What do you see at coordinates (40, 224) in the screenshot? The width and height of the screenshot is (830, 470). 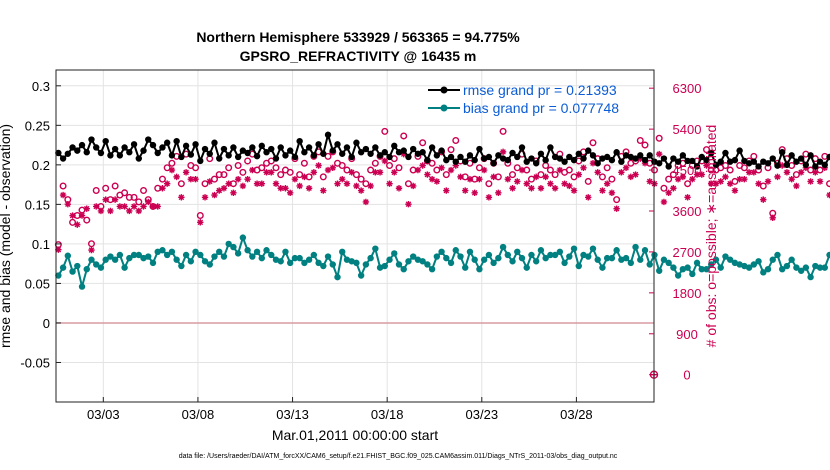 I see `y-axis-left: -0.05 0 0.05 0.1 0.15 0.2 0.25 0.3` at bounding box center [40, 224].